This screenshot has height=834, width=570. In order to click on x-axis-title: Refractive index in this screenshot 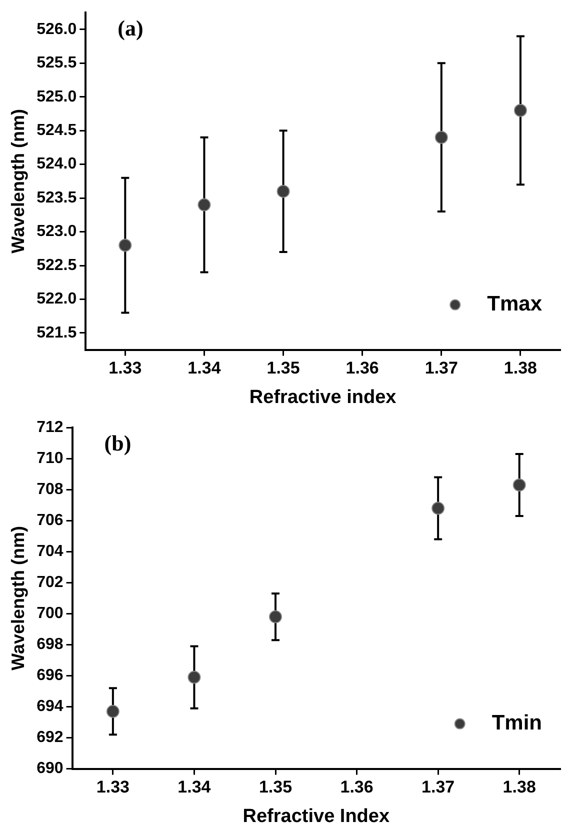, I will do `click(323, 397)`.